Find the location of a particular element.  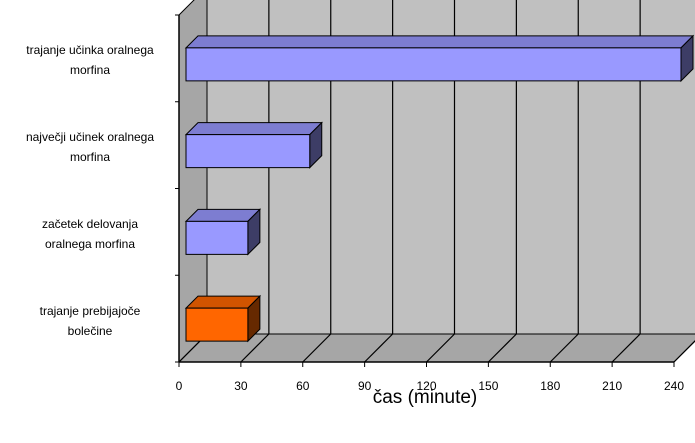

category-label-line: trajanje učinka oralnega is located at coordinates (90, 50).